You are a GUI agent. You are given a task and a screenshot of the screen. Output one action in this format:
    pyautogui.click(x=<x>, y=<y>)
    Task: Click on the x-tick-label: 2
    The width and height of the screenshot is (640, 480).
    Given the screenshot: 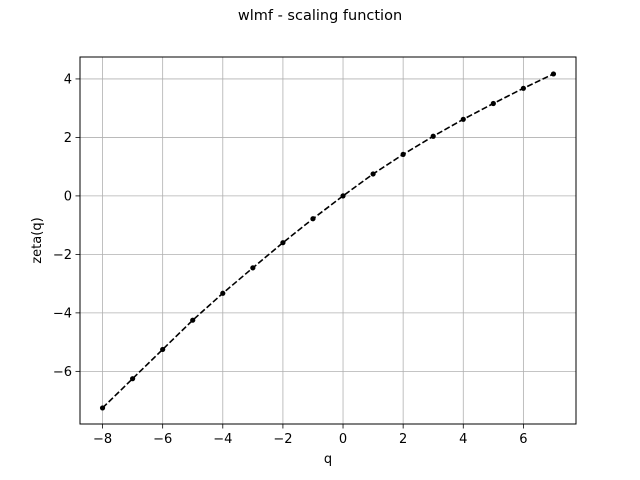 What is the action you would take?
    pyautogui.click(x=403, y=439)
    